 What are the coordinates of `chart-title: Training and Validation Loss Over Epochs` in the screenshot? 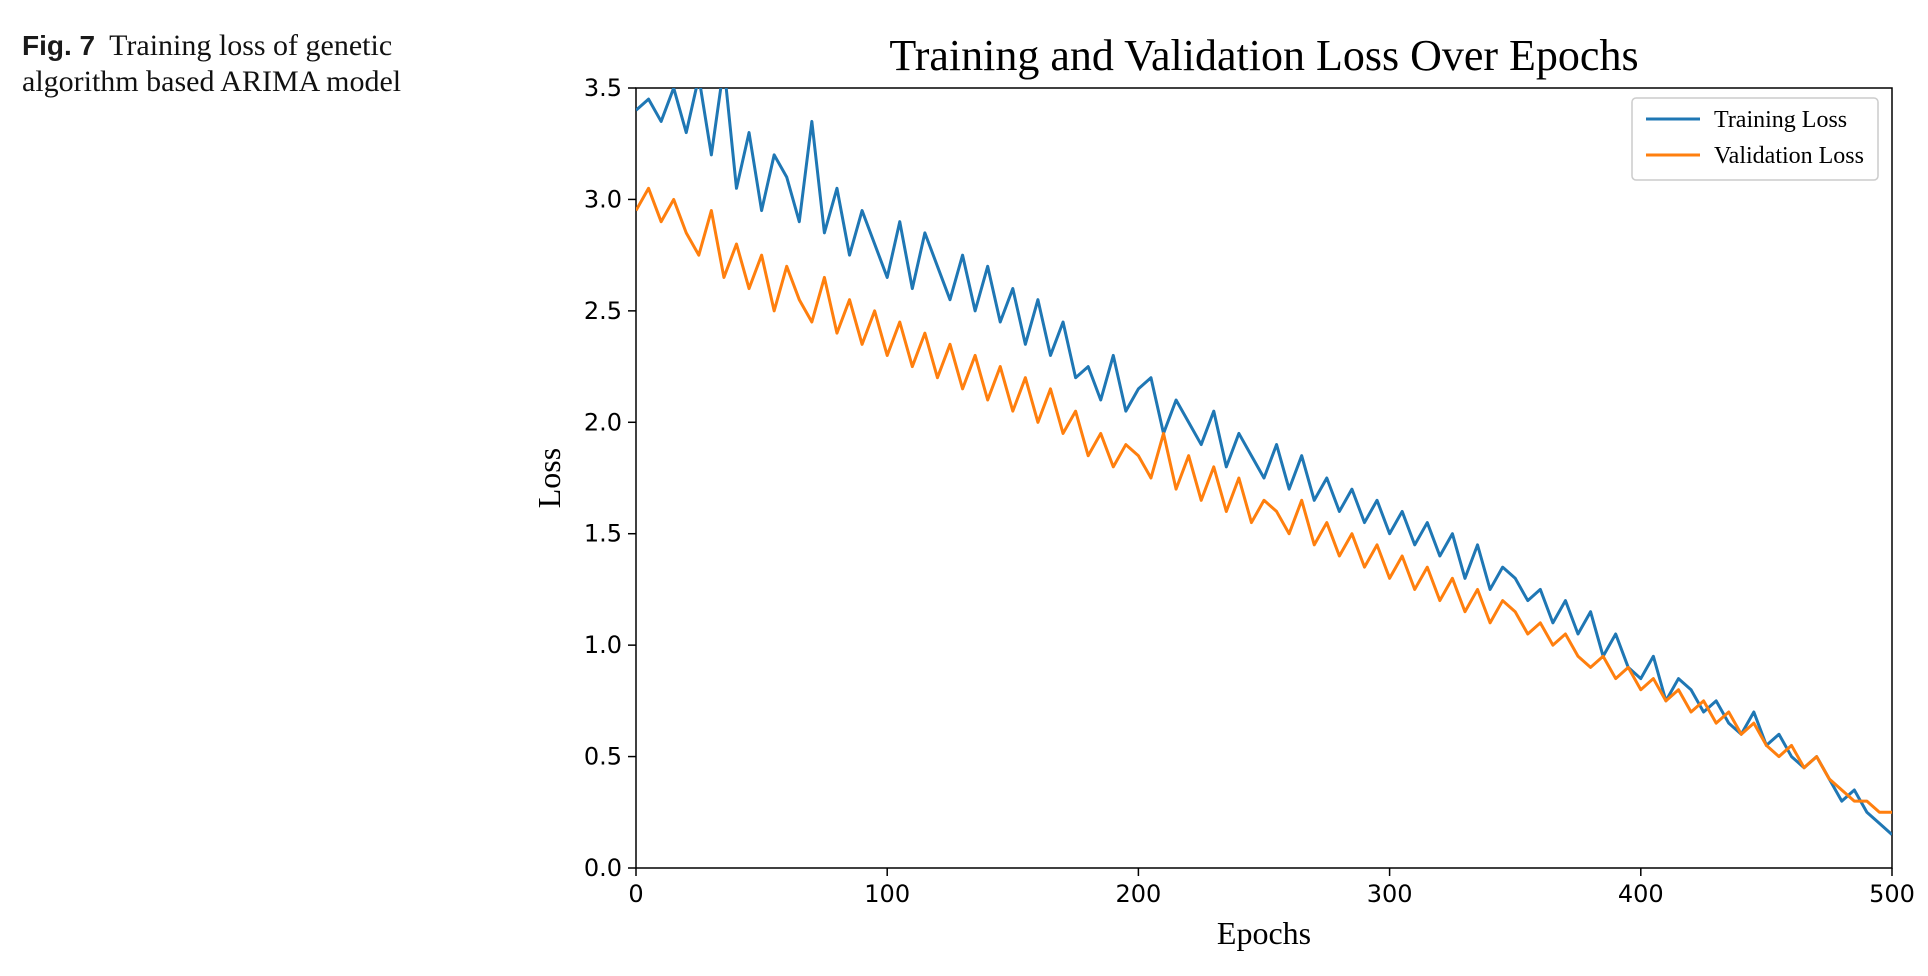 It's located at (1263, 55).